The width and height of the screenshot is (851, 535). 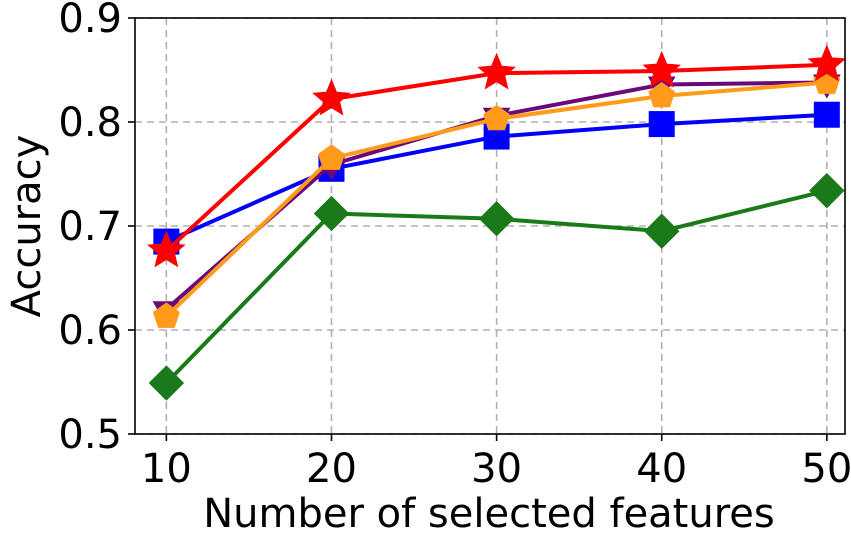 What do you see at coordinates (27, 226) in the screenshot?
I see `y-axis-label: Accuracy` at bounding box center [27, 226].